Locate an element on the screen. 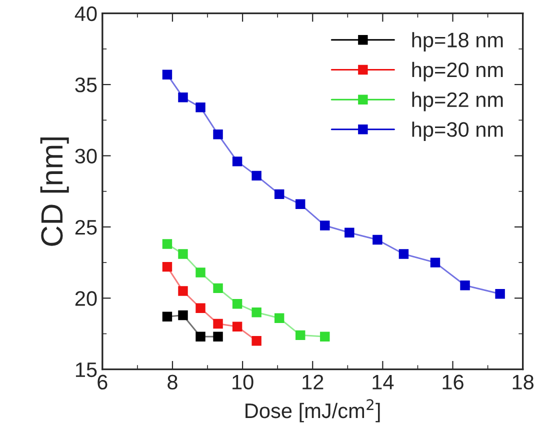  legend-label: hp=22 nm is located at coordinates (457, 102).